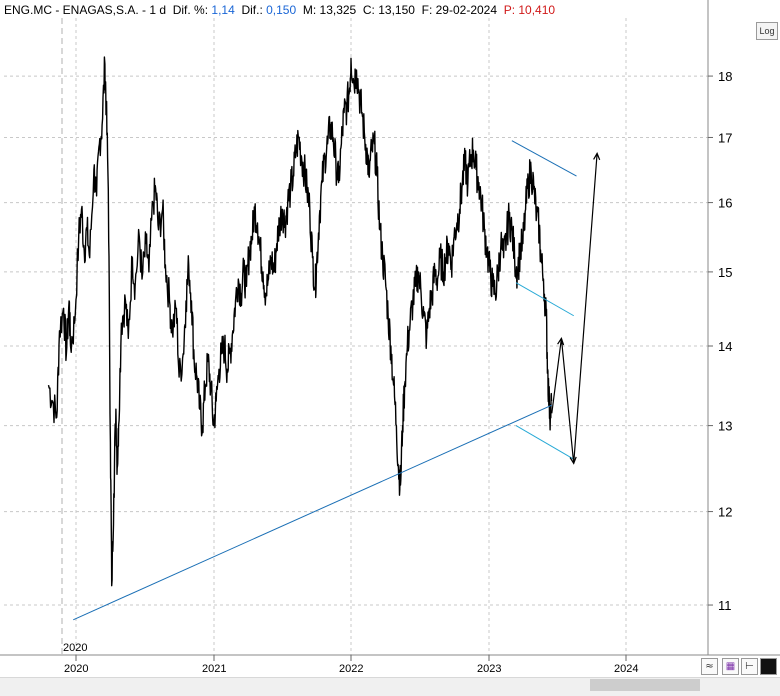 The width and height of the screenshot is (780, 696). What do you see at coordinates (645, 685) in the screenshot?
I see `scrollbar-thumb` at bounding box center [645, 685].